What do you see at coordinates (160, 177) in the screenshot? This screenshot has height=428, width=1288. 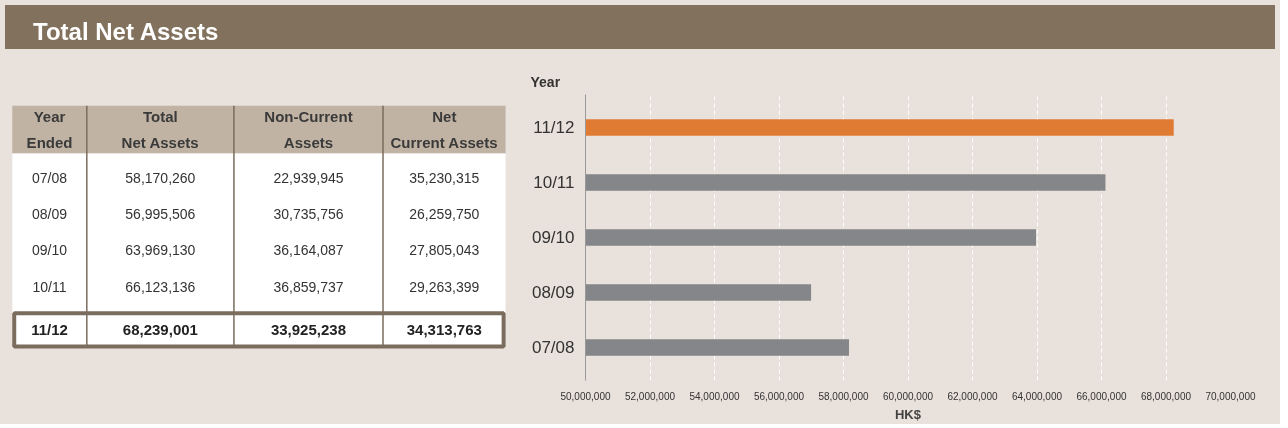 I see `text: 58,170,260` at bounding box center [160, 177].